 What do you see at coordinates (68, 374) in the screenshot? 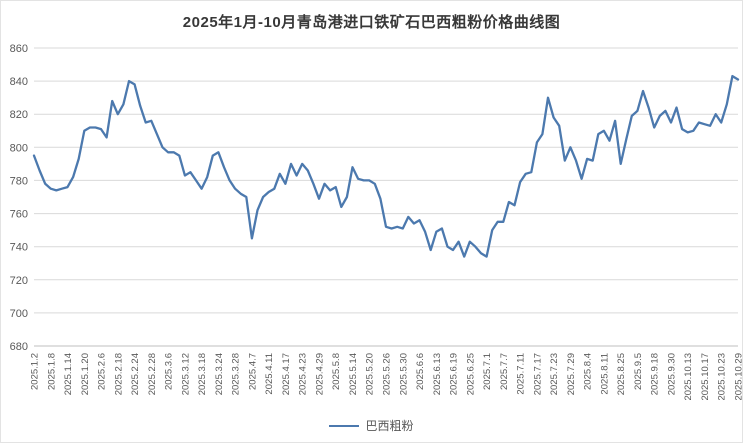
I see `x-axis-tick-label: 2025.1.14` at bounding box center [68, 374].